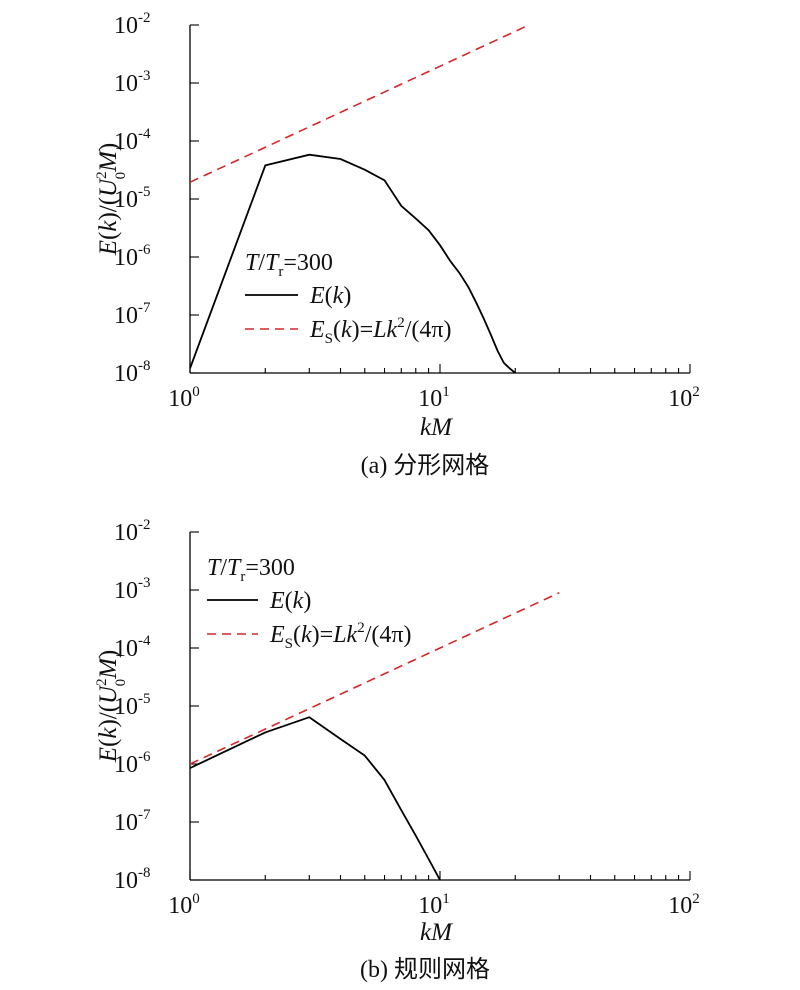 The height and width of the screenshot is (990, 800). Describe the element at coordinates (425, 465) in the screenshot. I see `panel-caption: (a) 分形网格` at that location.